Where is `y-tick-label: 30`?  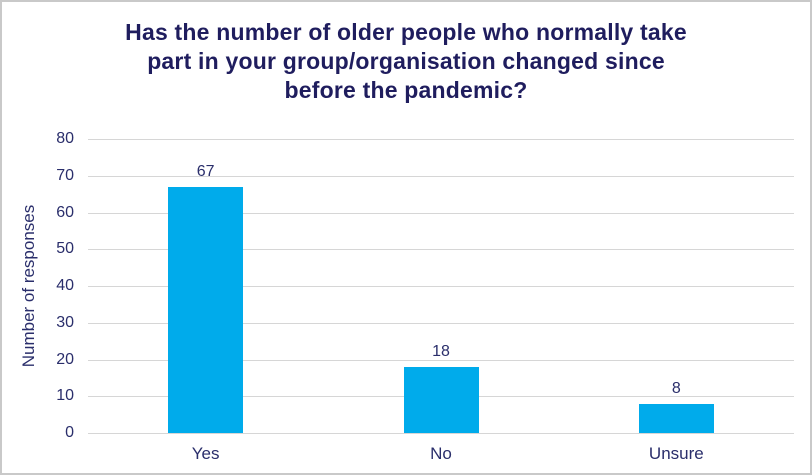 y-tick-label: 30 is located at coordinates (65, 322).